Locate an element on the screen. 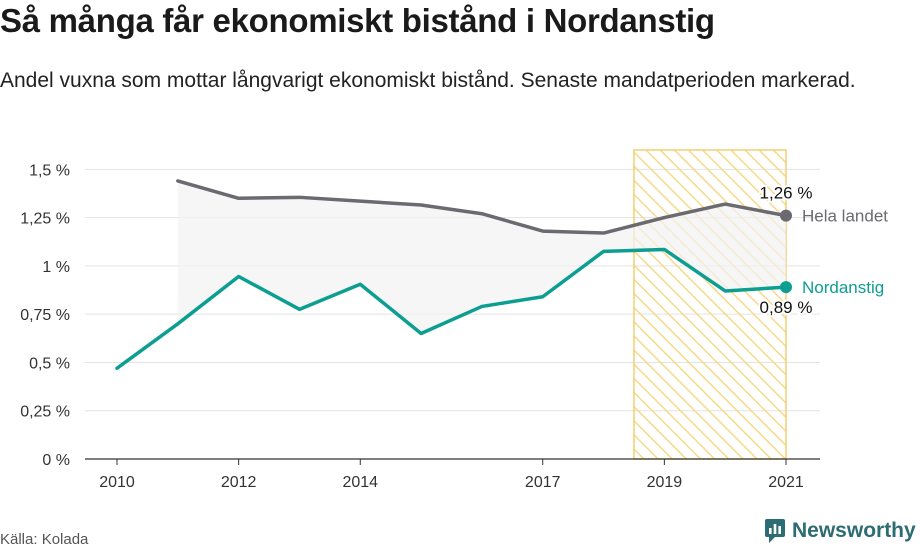 The height and width of the screenshot is (552, 920). y-tick-label: 0,5 % is located at coordinates (49, 363).